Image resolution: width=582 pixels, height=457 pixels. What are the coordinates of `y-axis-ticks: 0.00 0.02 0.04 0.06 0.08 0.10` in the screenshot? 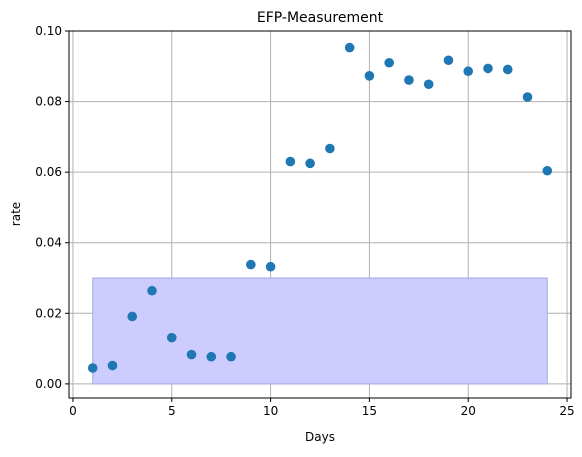 It's located at (52, 207).